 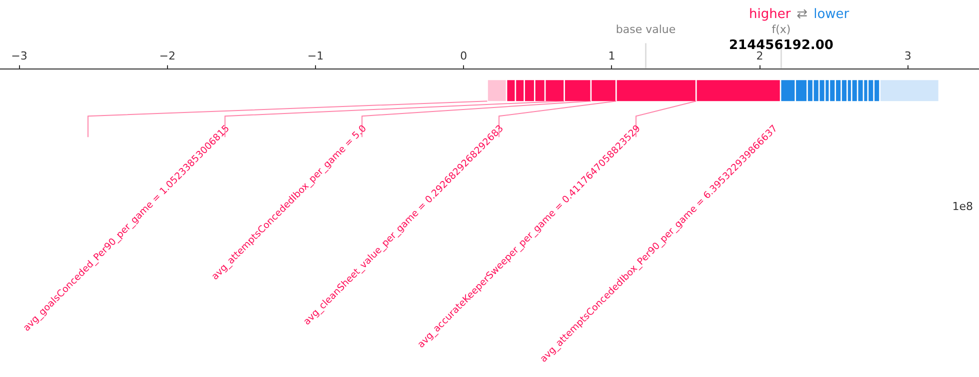 I want to click on x-tick-label: −3, so click(x=19, y=55).